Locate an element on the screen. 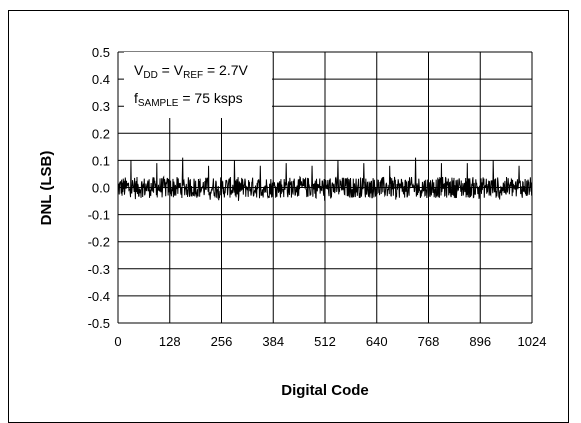 This screenshot has height=423, width=581. y-tick-label: 0.4 is located at coordinates (101, 79).